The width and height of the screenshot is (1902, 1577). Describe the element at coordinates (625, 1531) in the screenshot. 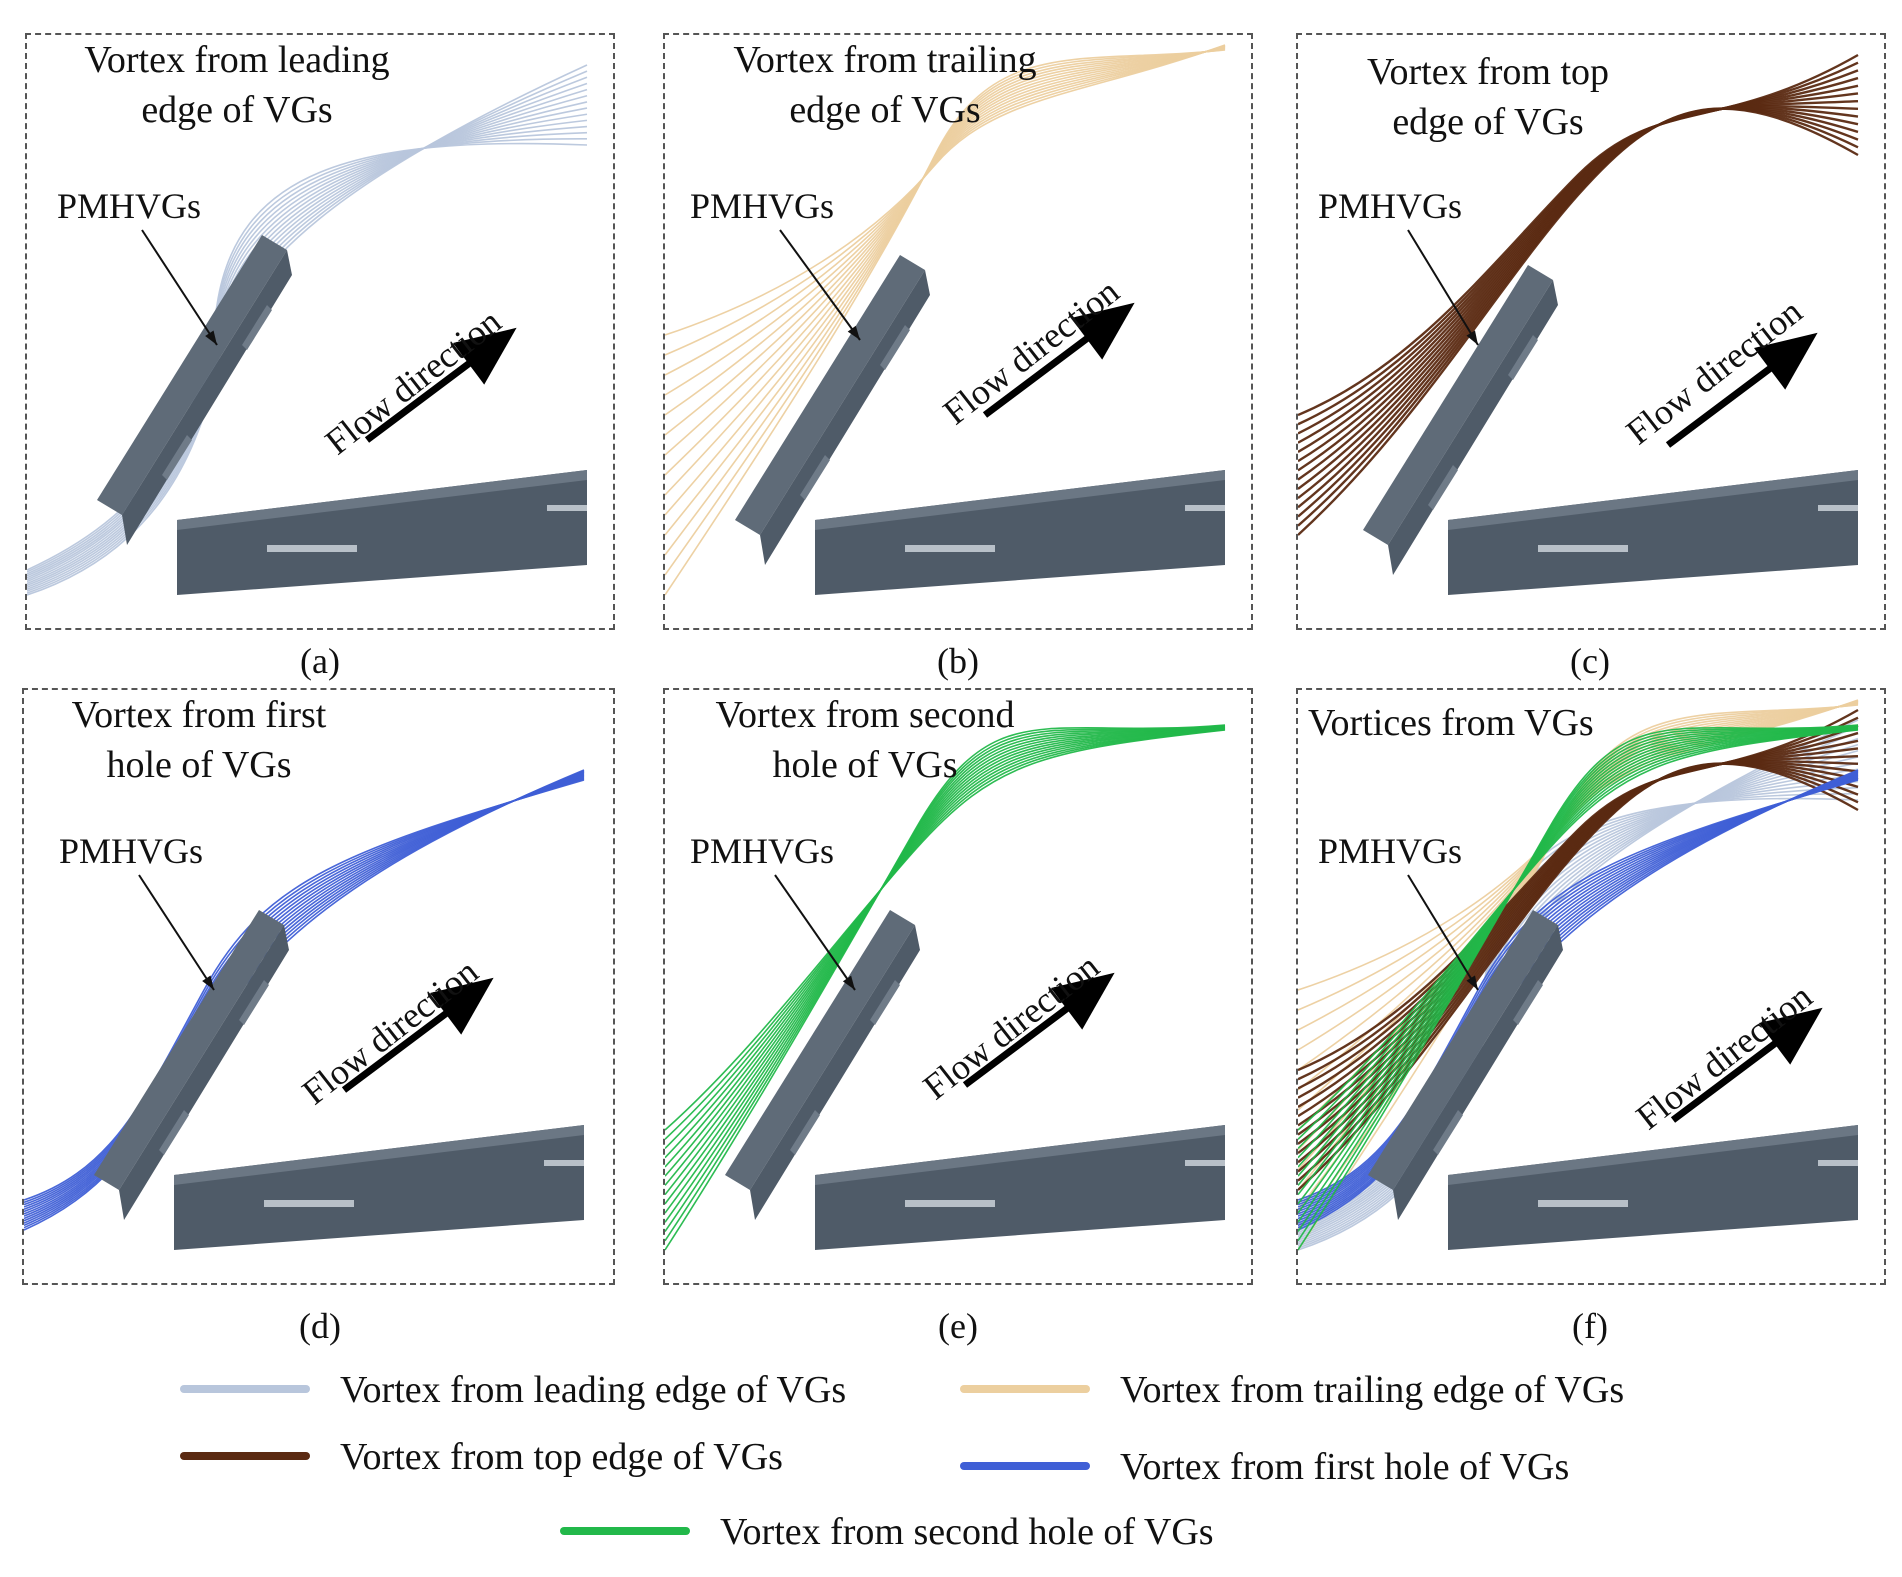

I see `legend-swatch-second-hole` at that location.